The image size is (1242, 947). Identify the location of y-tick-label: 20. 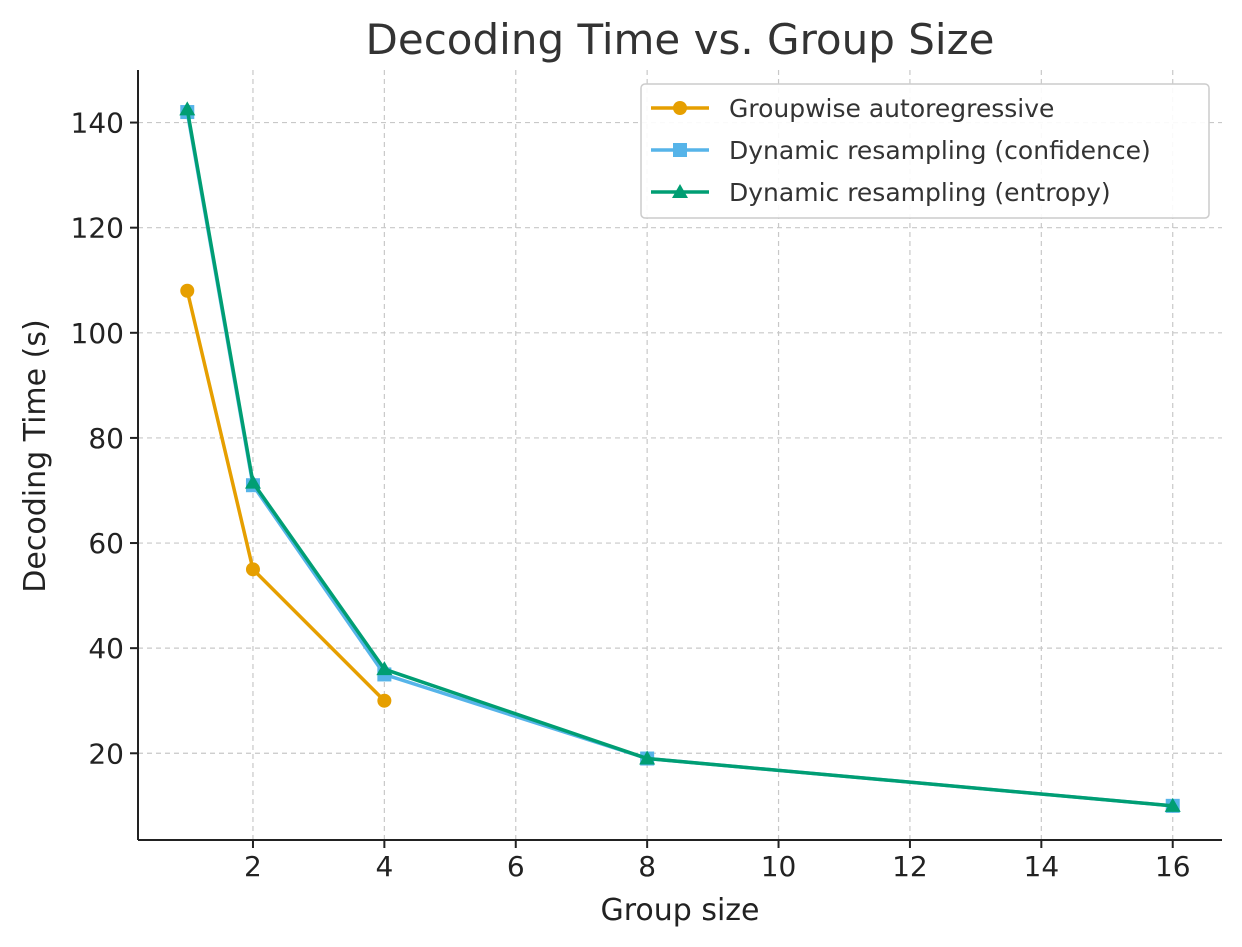
(106, 753).